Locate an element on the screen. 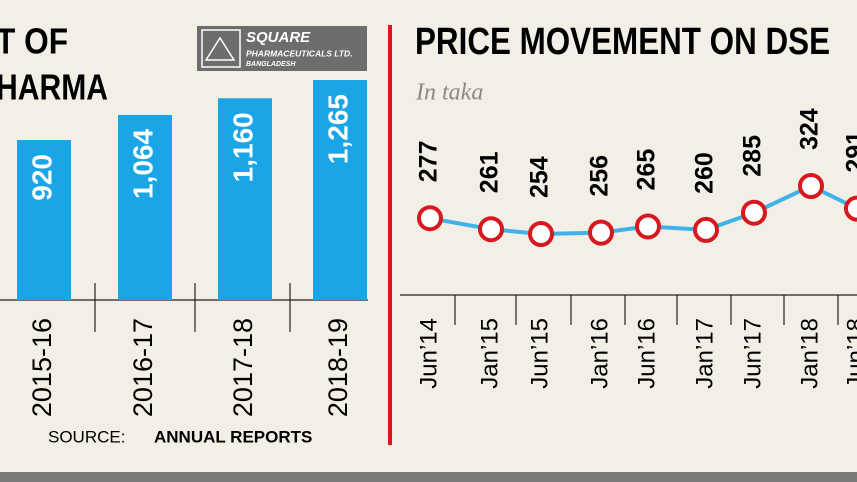 This screenshot has height=482, width=857. x-tick-label: Jan’17 is located at coordinates (704, 353).